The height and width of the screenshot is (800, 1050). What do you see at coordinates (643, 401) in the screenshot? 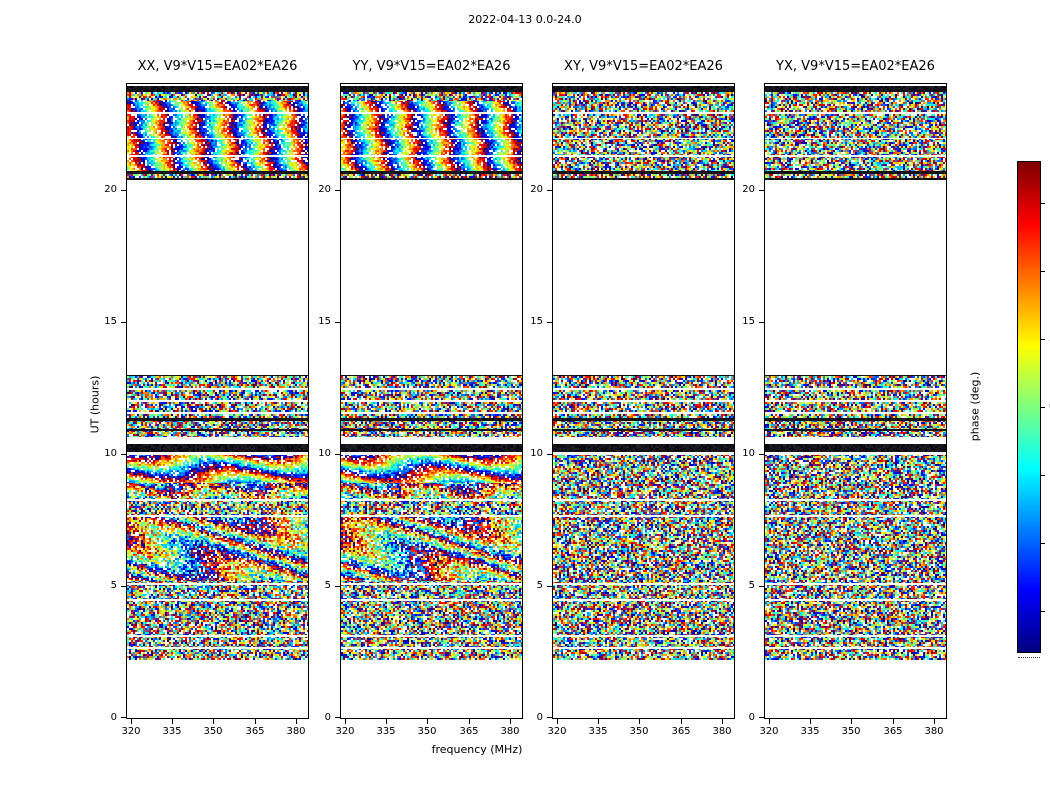
I see `heatmap-canvas-xy` at bounding box center [643, 401].